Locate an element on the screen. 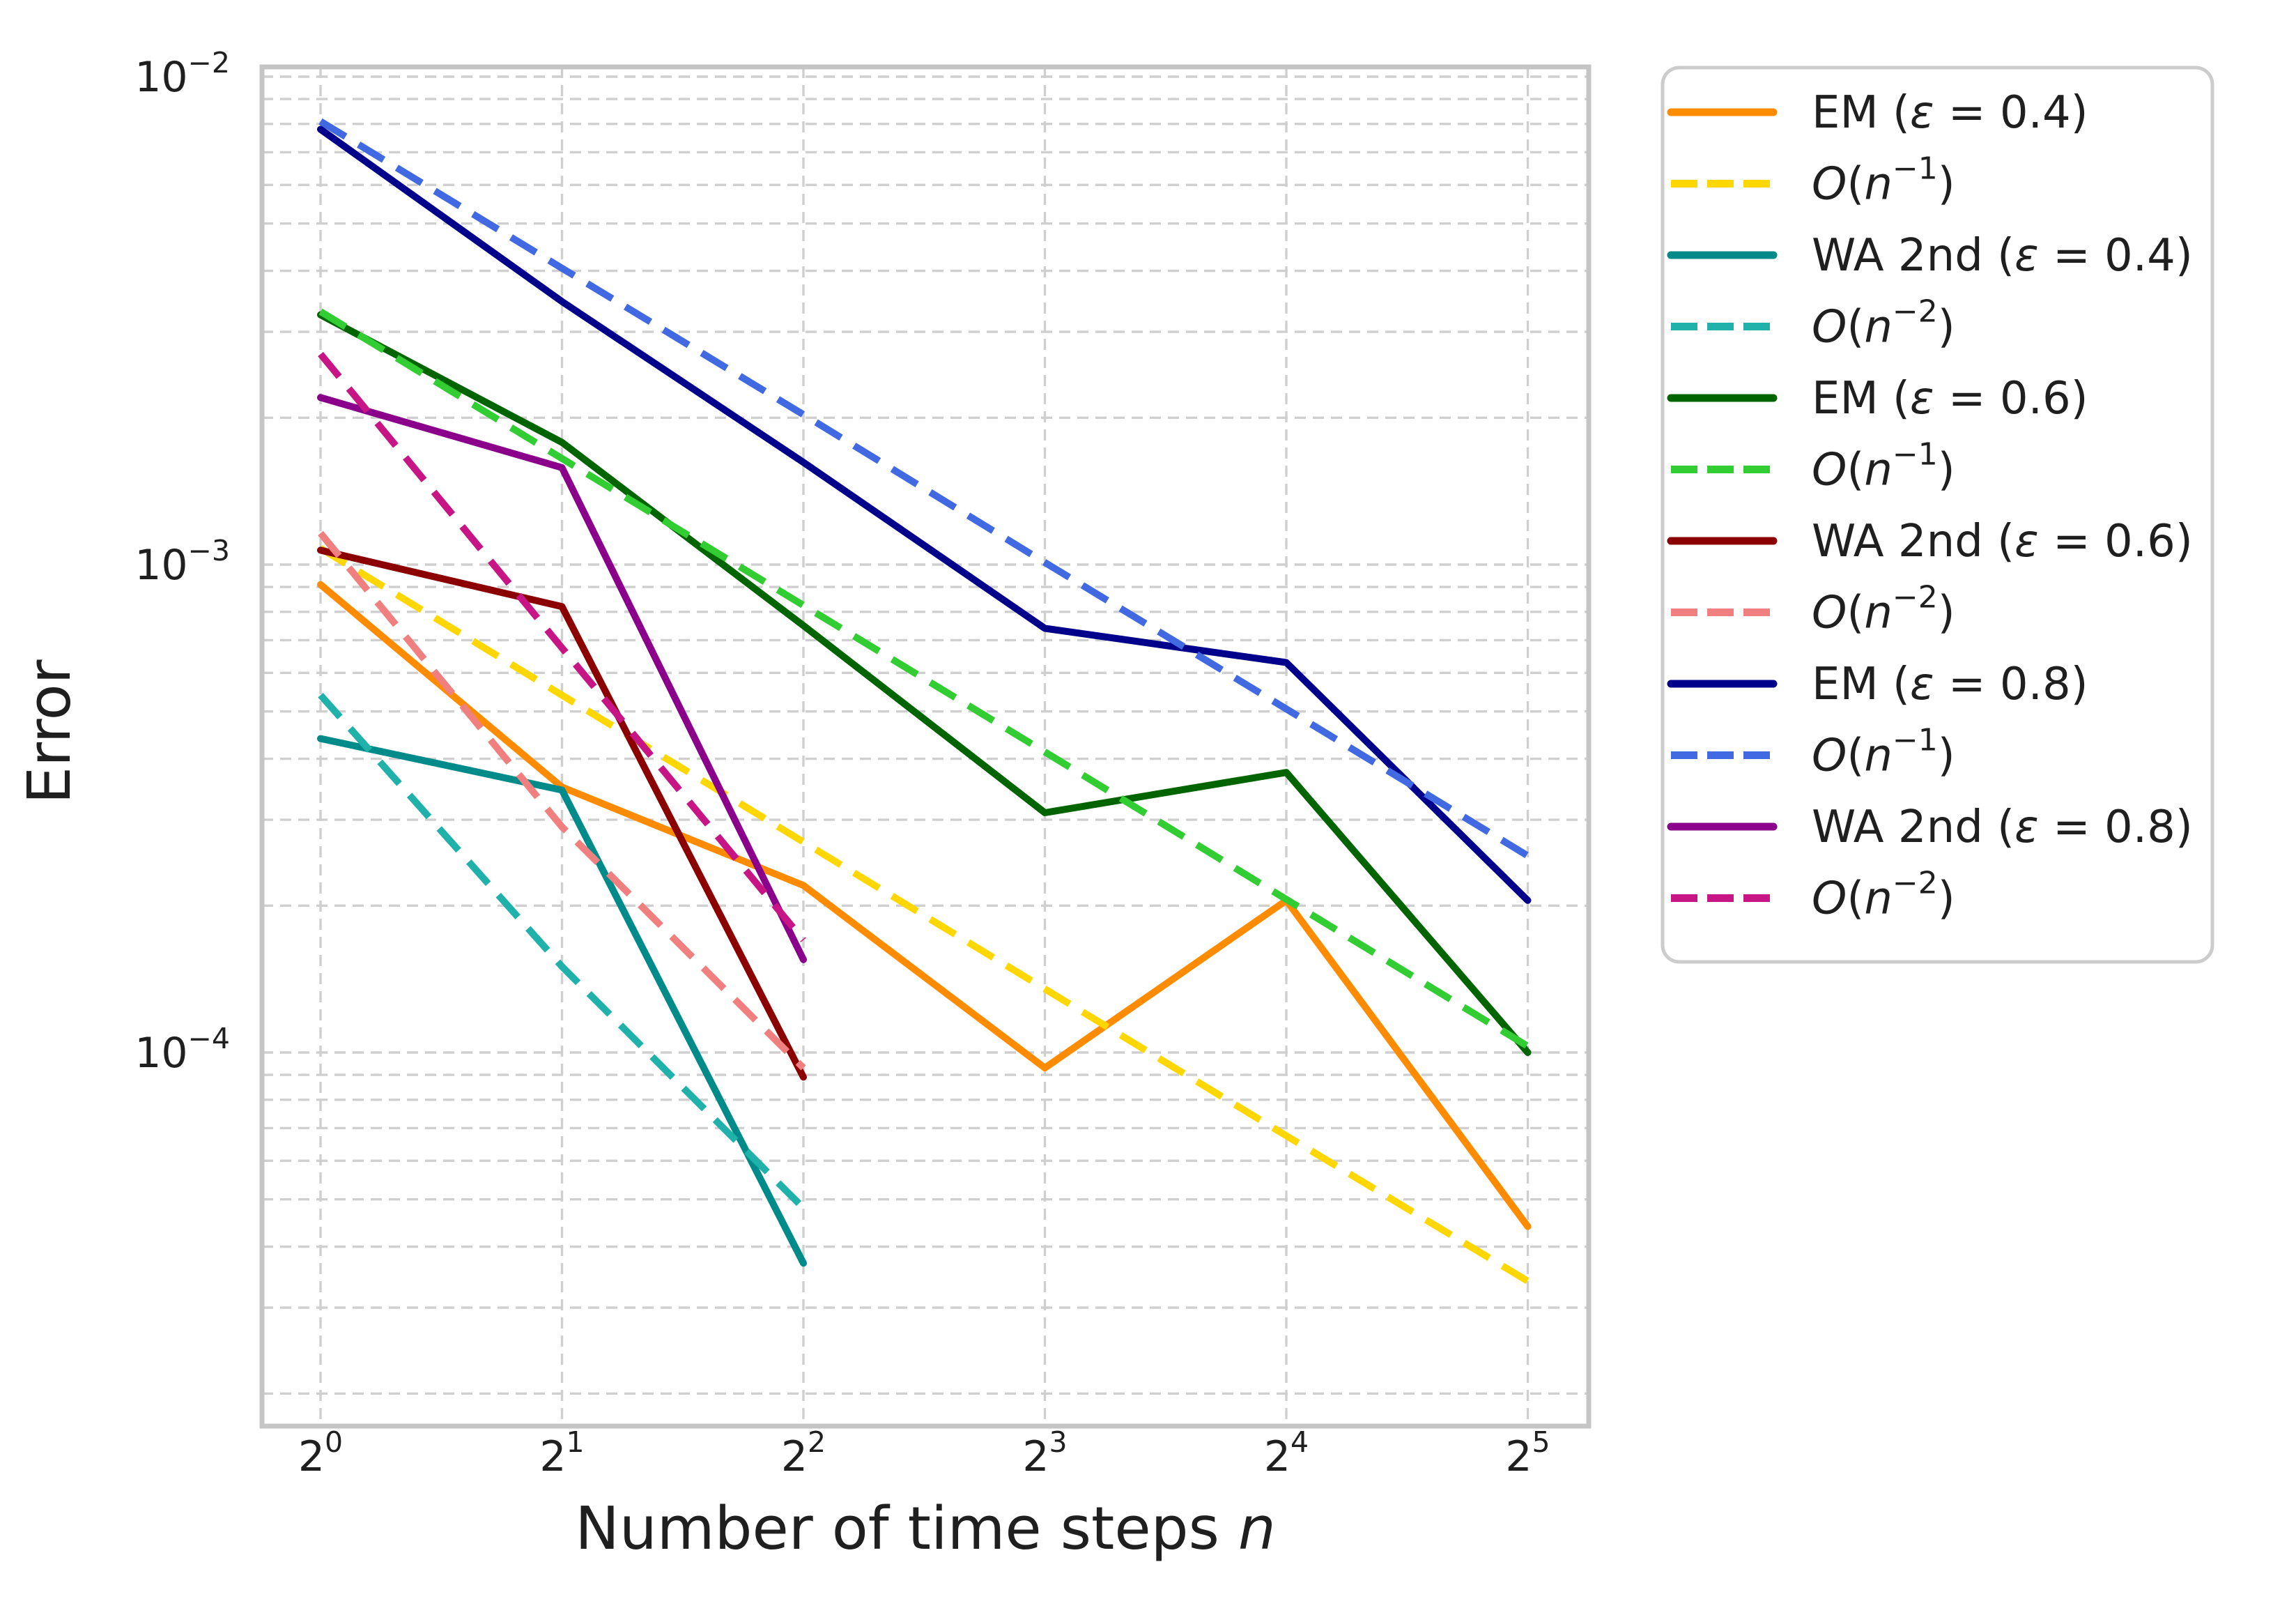  legend-item-wa2-08: WA 2nd (ε = 0.8) is located at coordinates (1930, 827).